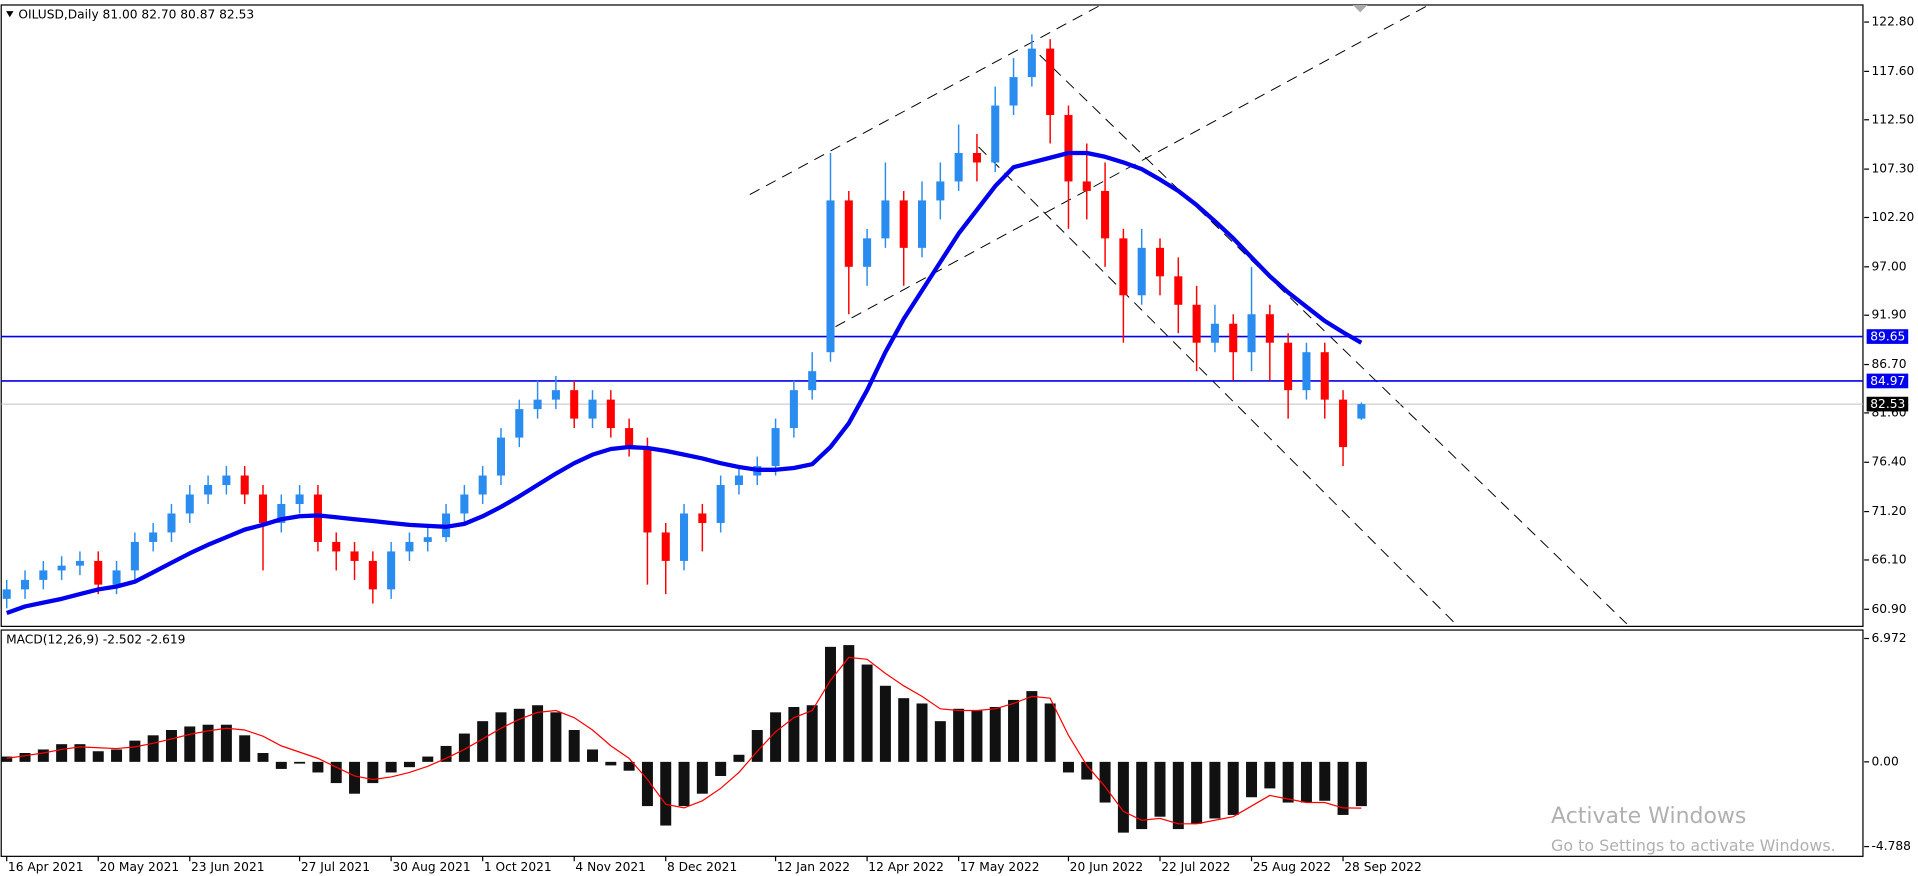 This screenshot has height=876, width=1918. I want to click on level-label: 89.65, so click(1887, 337).